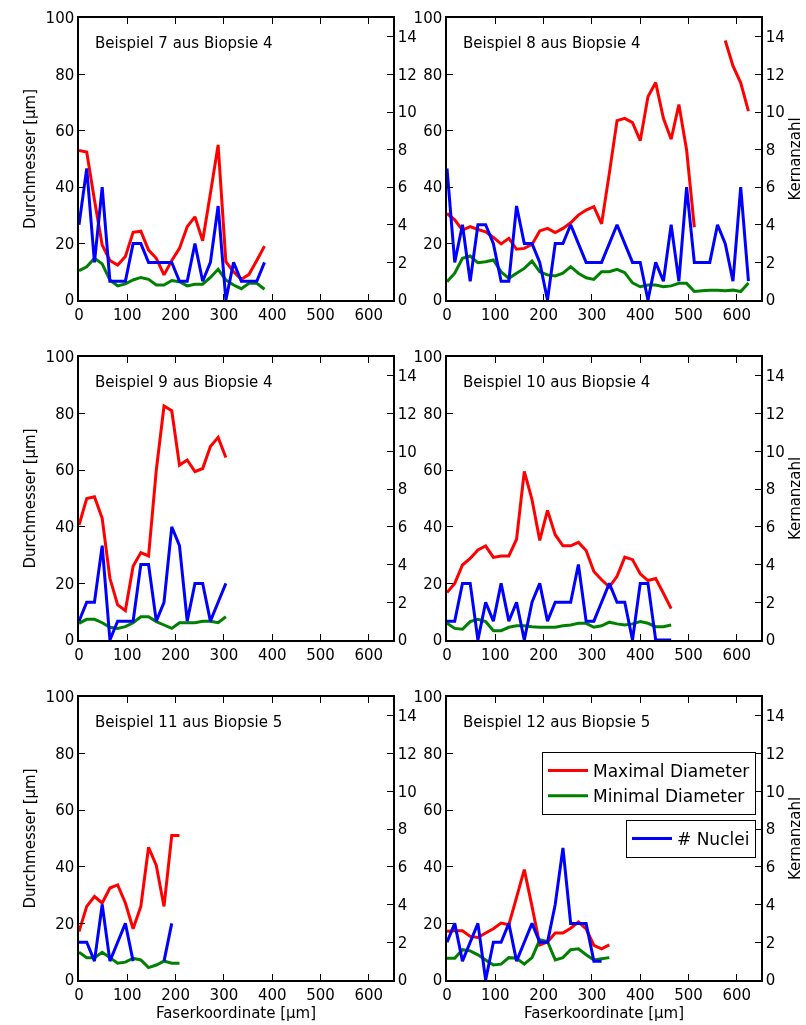  Describe the element at coordinates (795, 498) in the screenshot. I see `y2-axis-title: Kernanzahl` at that location.